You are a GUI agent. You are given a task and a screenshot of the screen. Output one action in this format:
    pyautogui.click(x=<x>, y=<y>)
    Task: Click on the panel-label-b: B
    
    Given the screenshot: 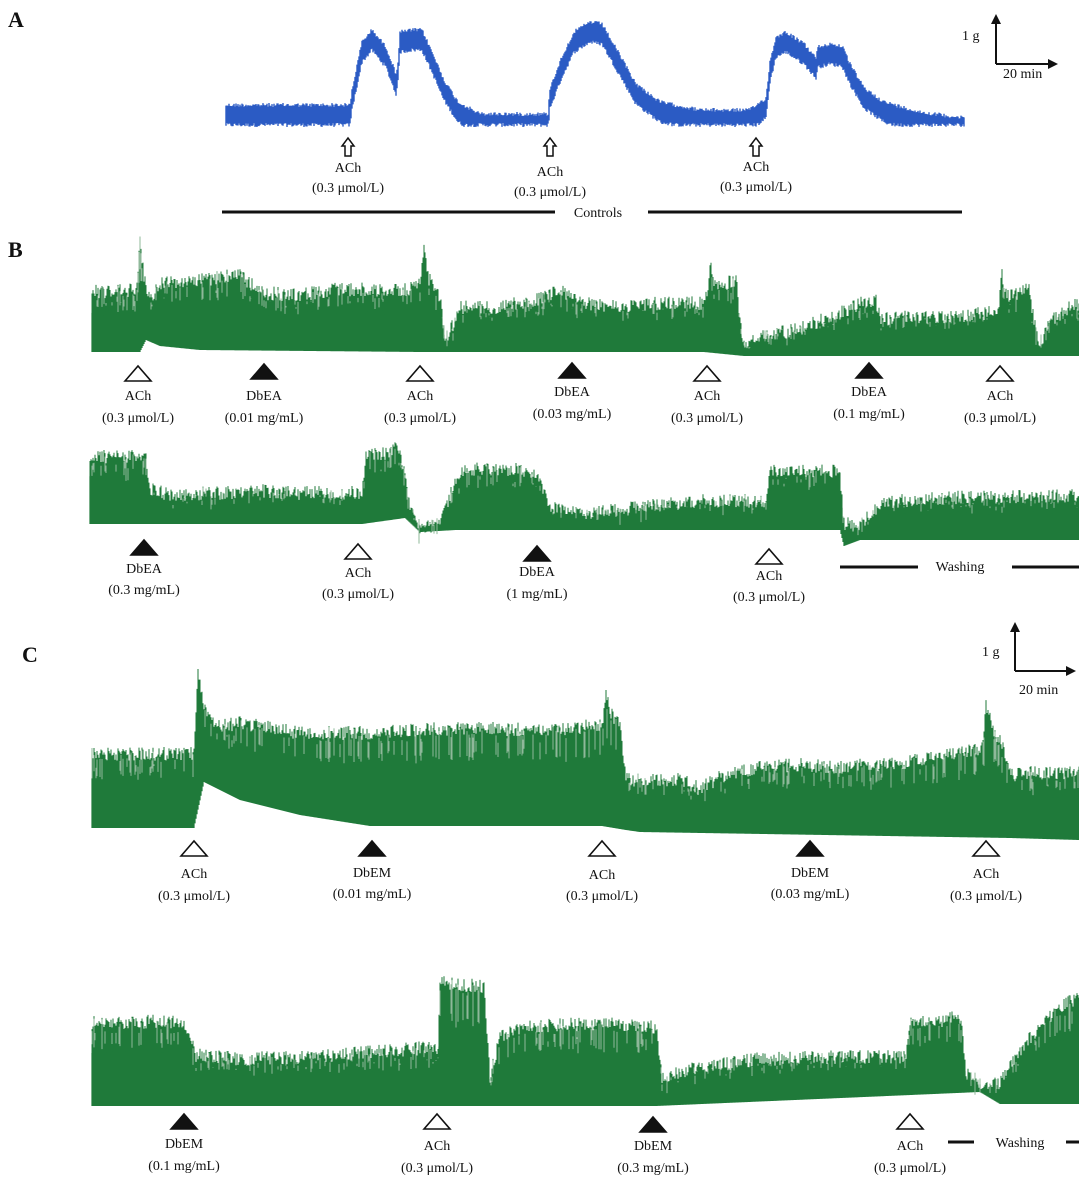 What is the action you would take?
    pyautogui.click(x=15, y=249)
    